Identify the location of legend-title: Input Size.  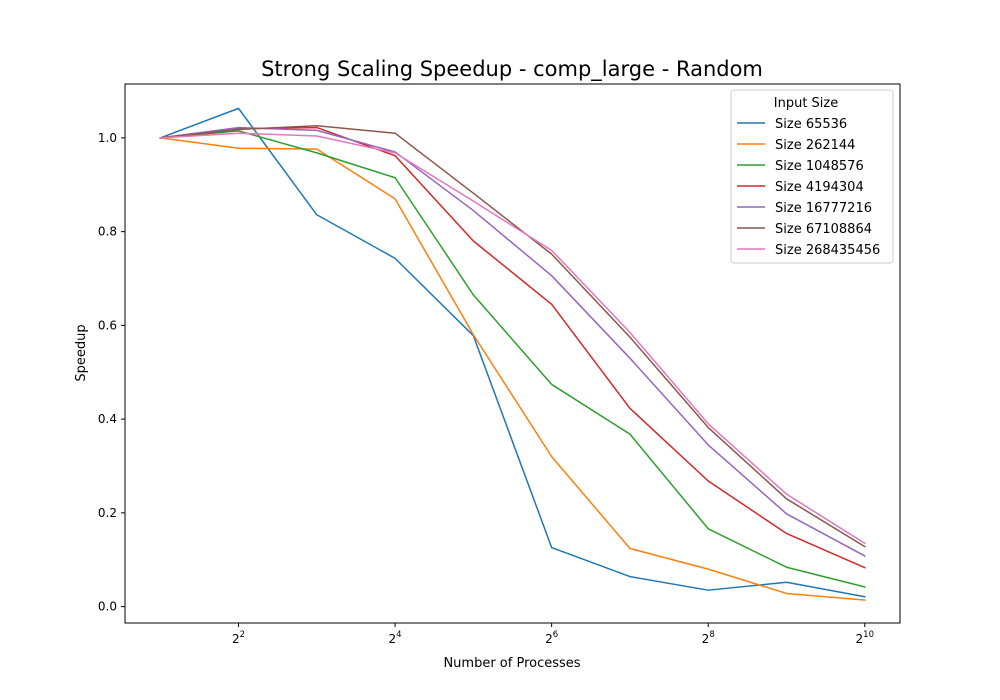
(806, 103).